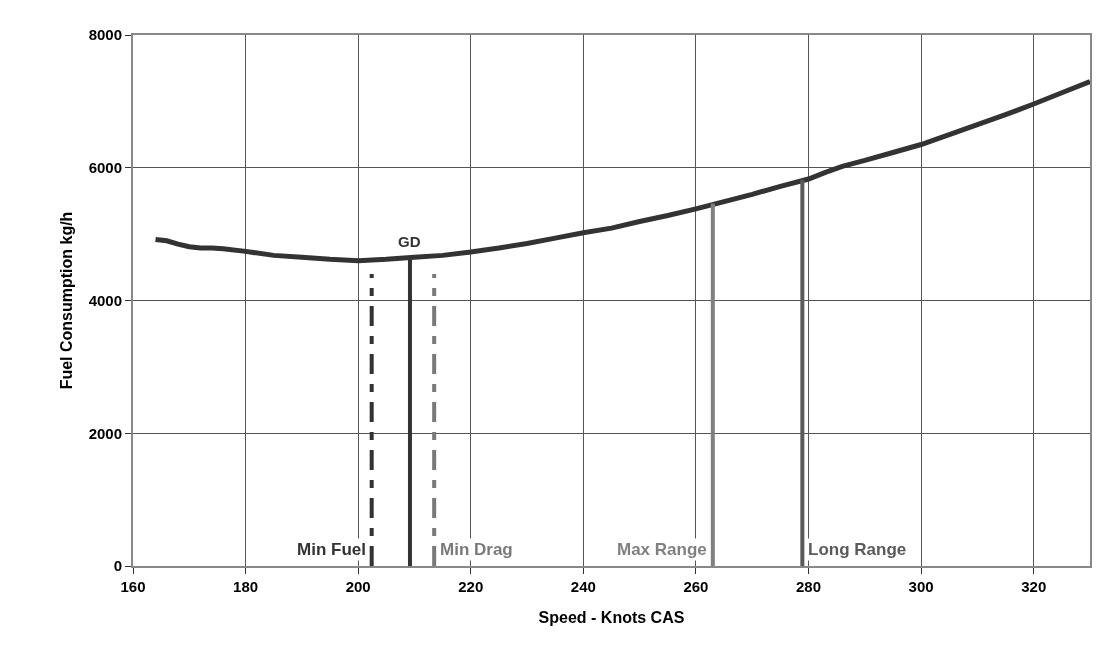 The width and height of the screenshot is (1103, 666). I want to click on y-tick-label: 8000, so click(105, 35).